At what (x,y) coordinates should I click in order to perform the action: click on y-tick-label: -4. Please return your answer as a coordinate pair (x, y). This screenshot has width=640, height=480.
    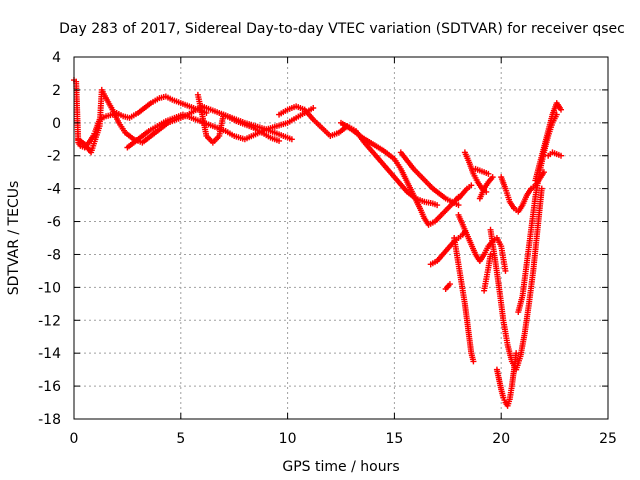
    Looking at the image, I should click on (54, 190).